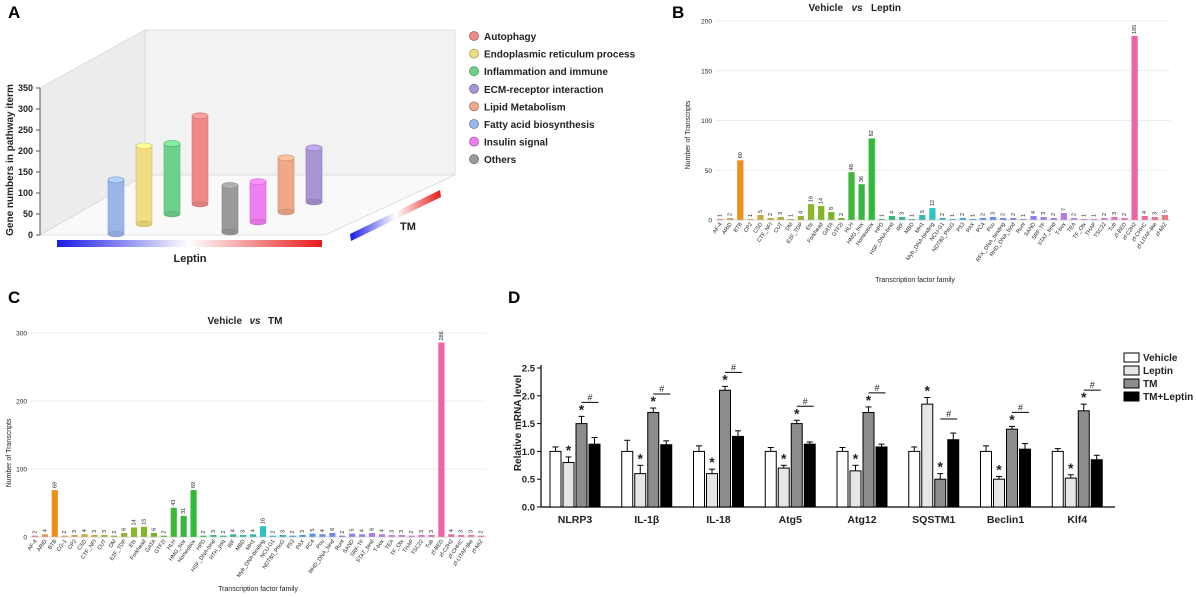 Image resolution: width=1196 pixels, height=597 pixels. Describe the element at coordinates (442, 335) in the screenshot. I see `c-chart-bar-label-41: 286` at that location.